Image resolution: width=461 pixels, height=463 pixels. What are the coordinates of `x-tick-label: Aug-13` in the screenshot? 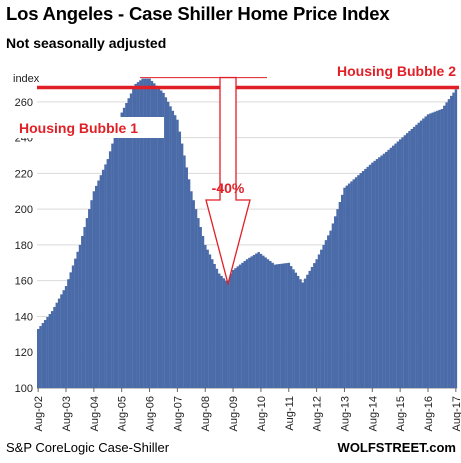 It's located at (345, 413).